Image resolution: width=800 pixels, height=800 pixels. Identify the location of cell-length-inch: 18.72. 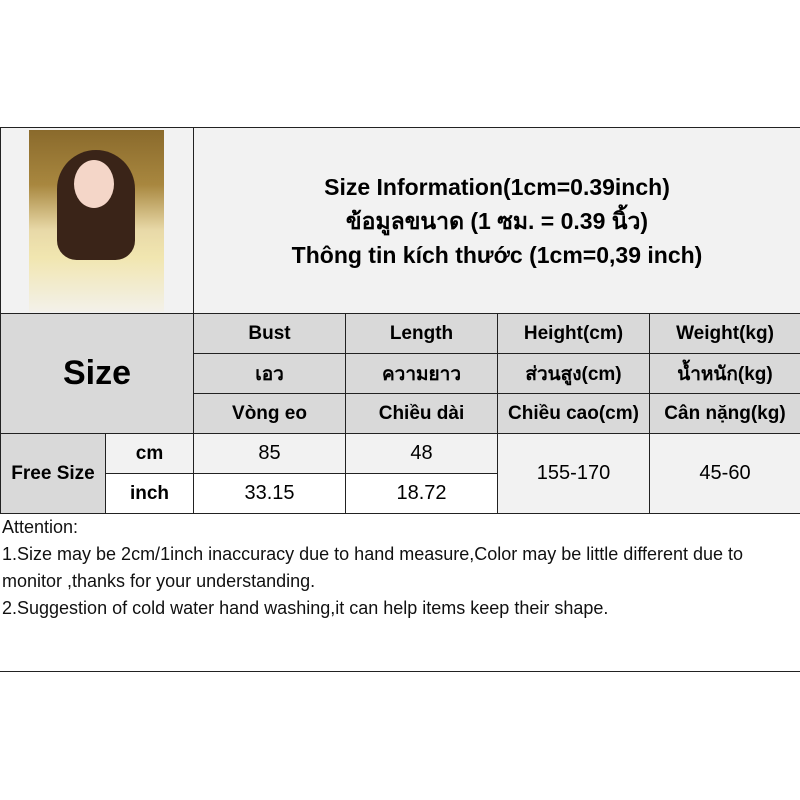
(421, 493).